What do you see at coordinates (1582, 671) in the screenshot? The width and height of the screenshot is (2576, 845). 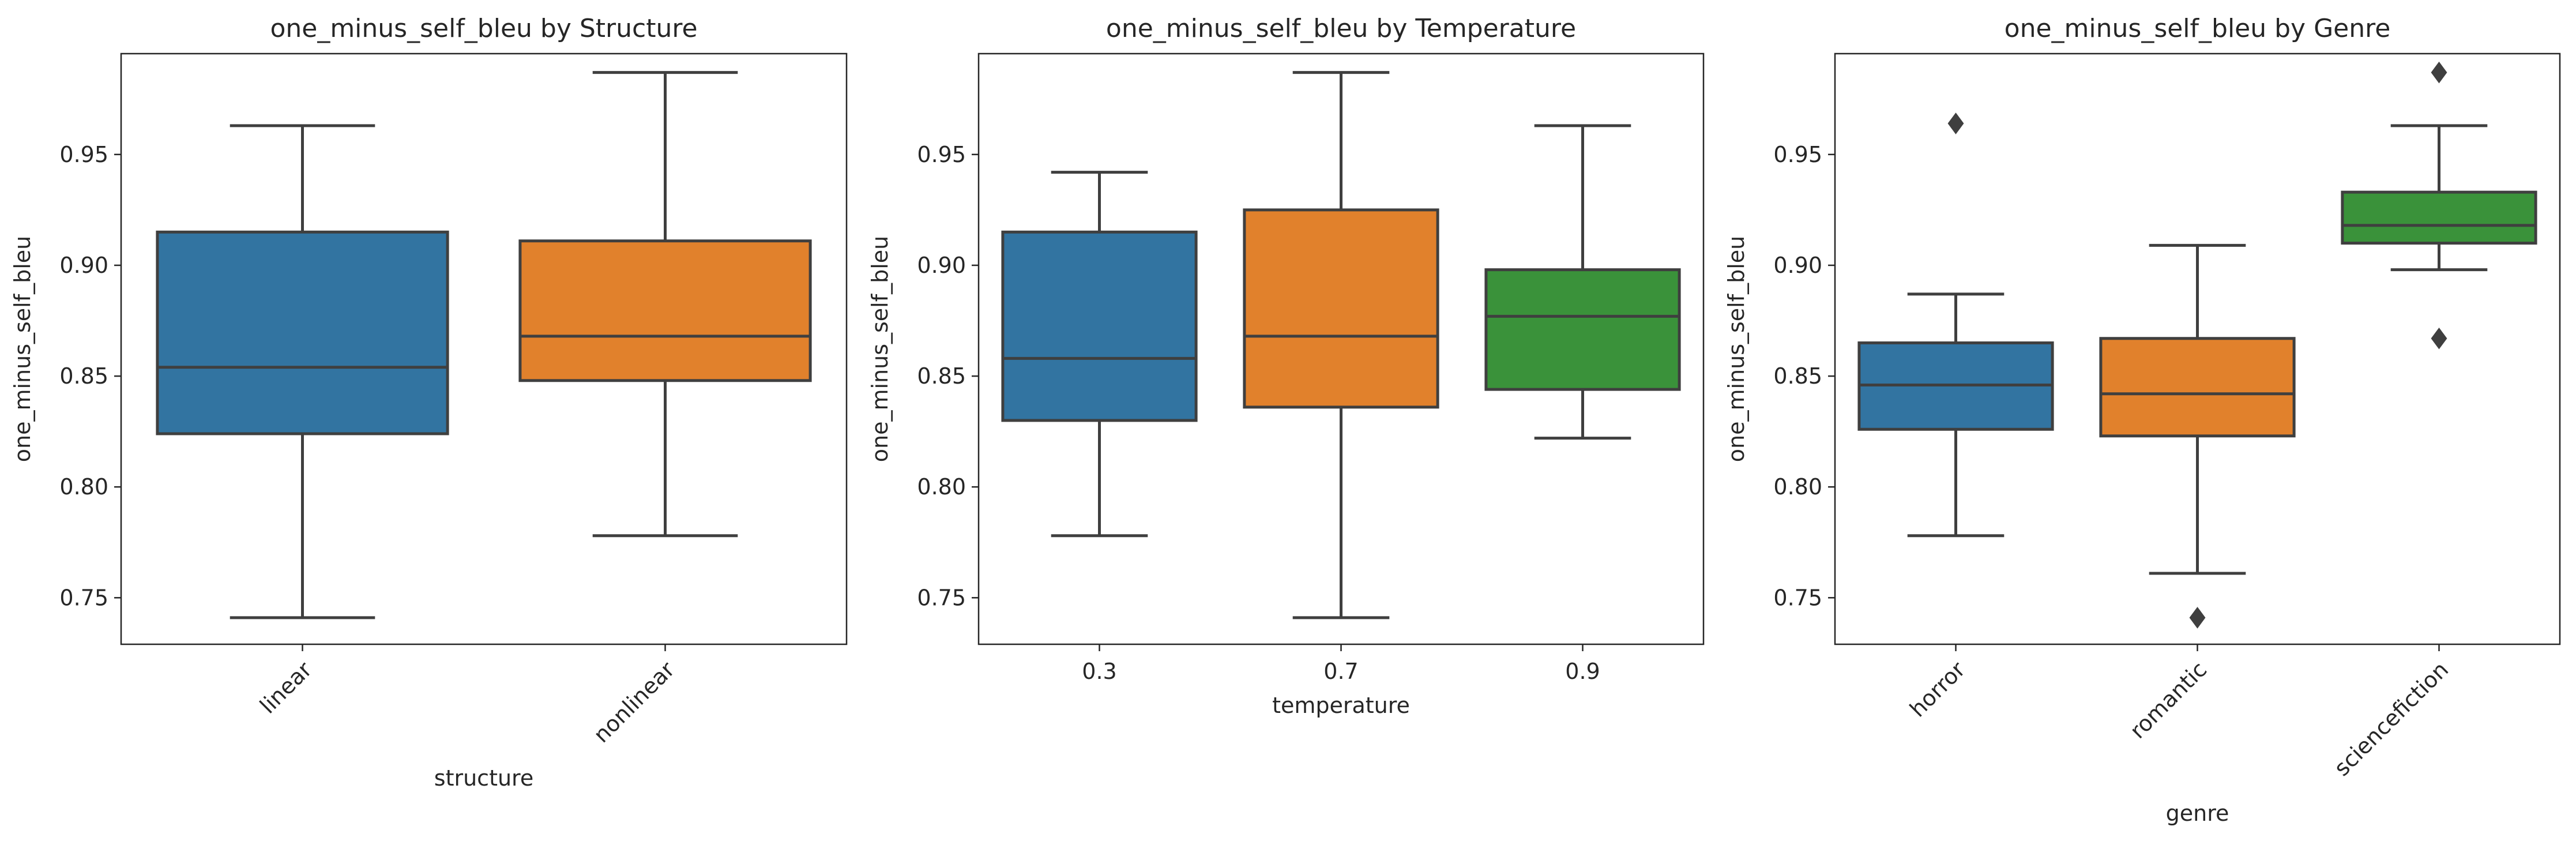 I see `x-tick-label: 0.9` at bounding box center [1582, 671].